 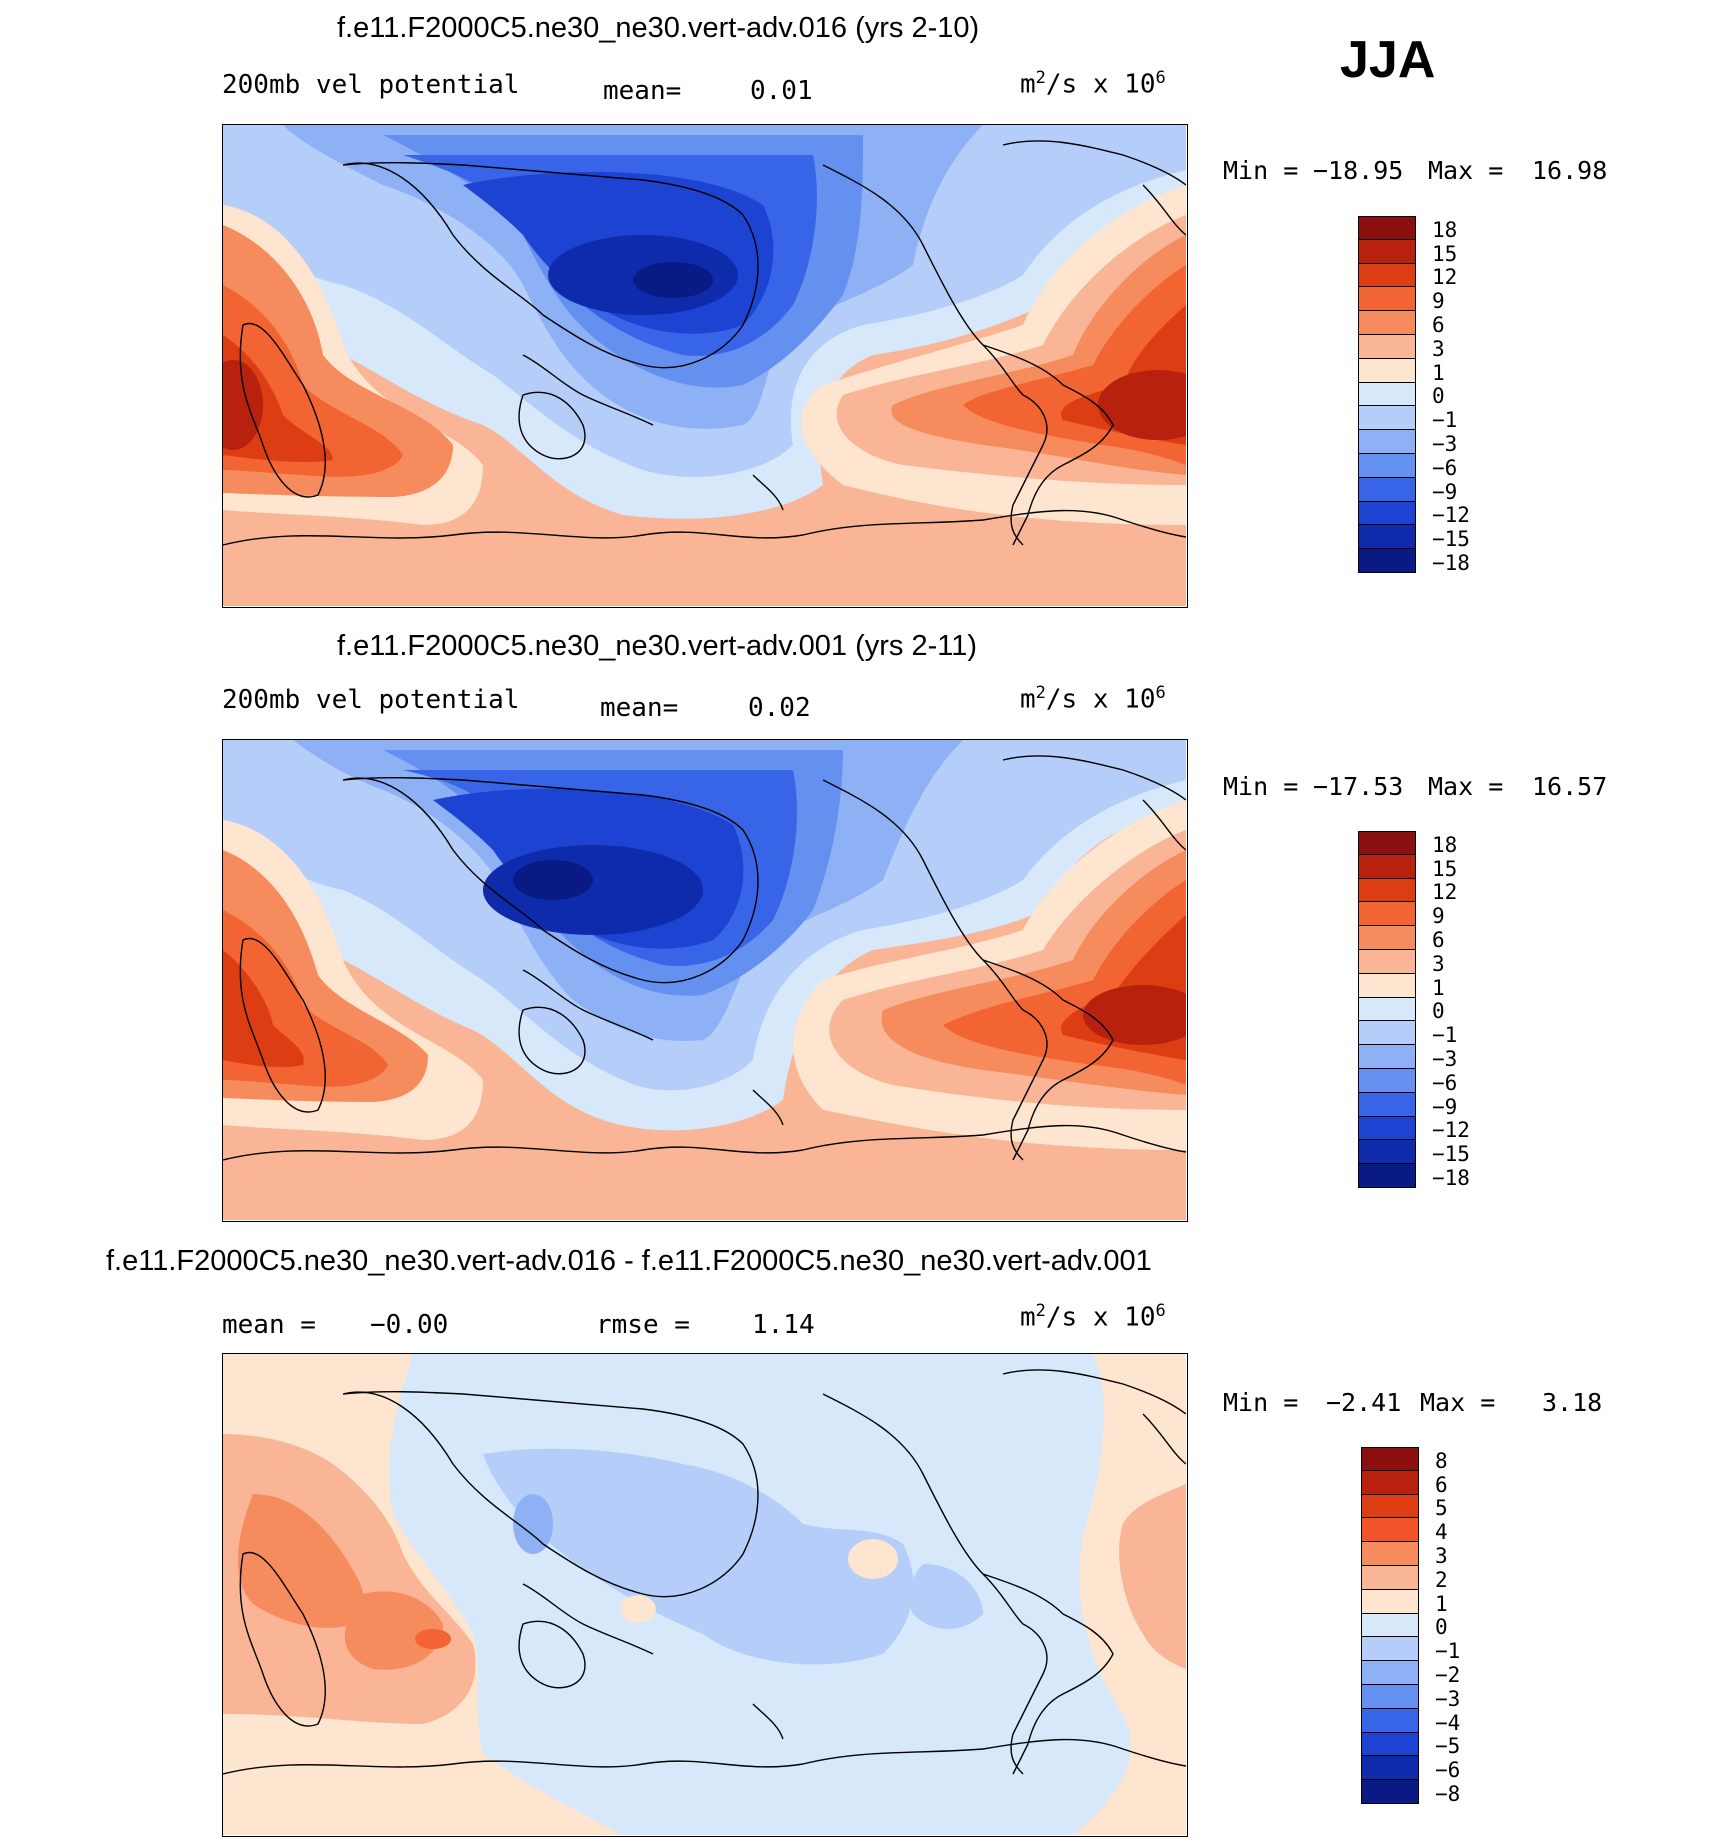 I want to click on panel3-colorbar-label: 8, so click(x=1441, y=1460).